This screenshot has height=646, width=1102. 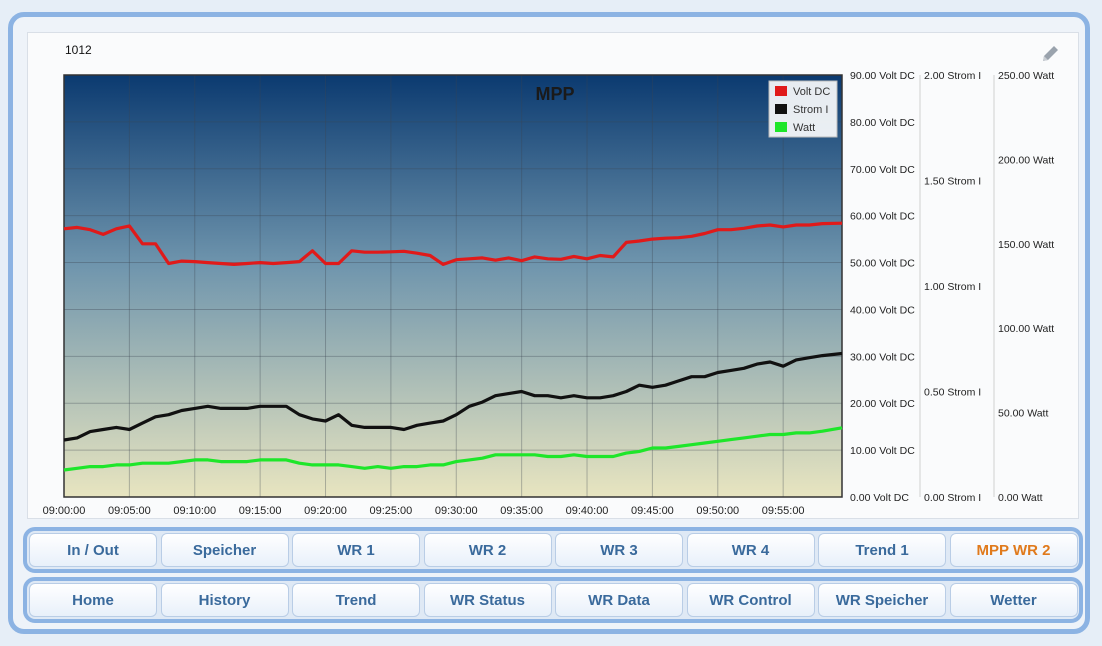 I want to click on nav-button-wr-3: WR 3, so click(x=619, y=550).